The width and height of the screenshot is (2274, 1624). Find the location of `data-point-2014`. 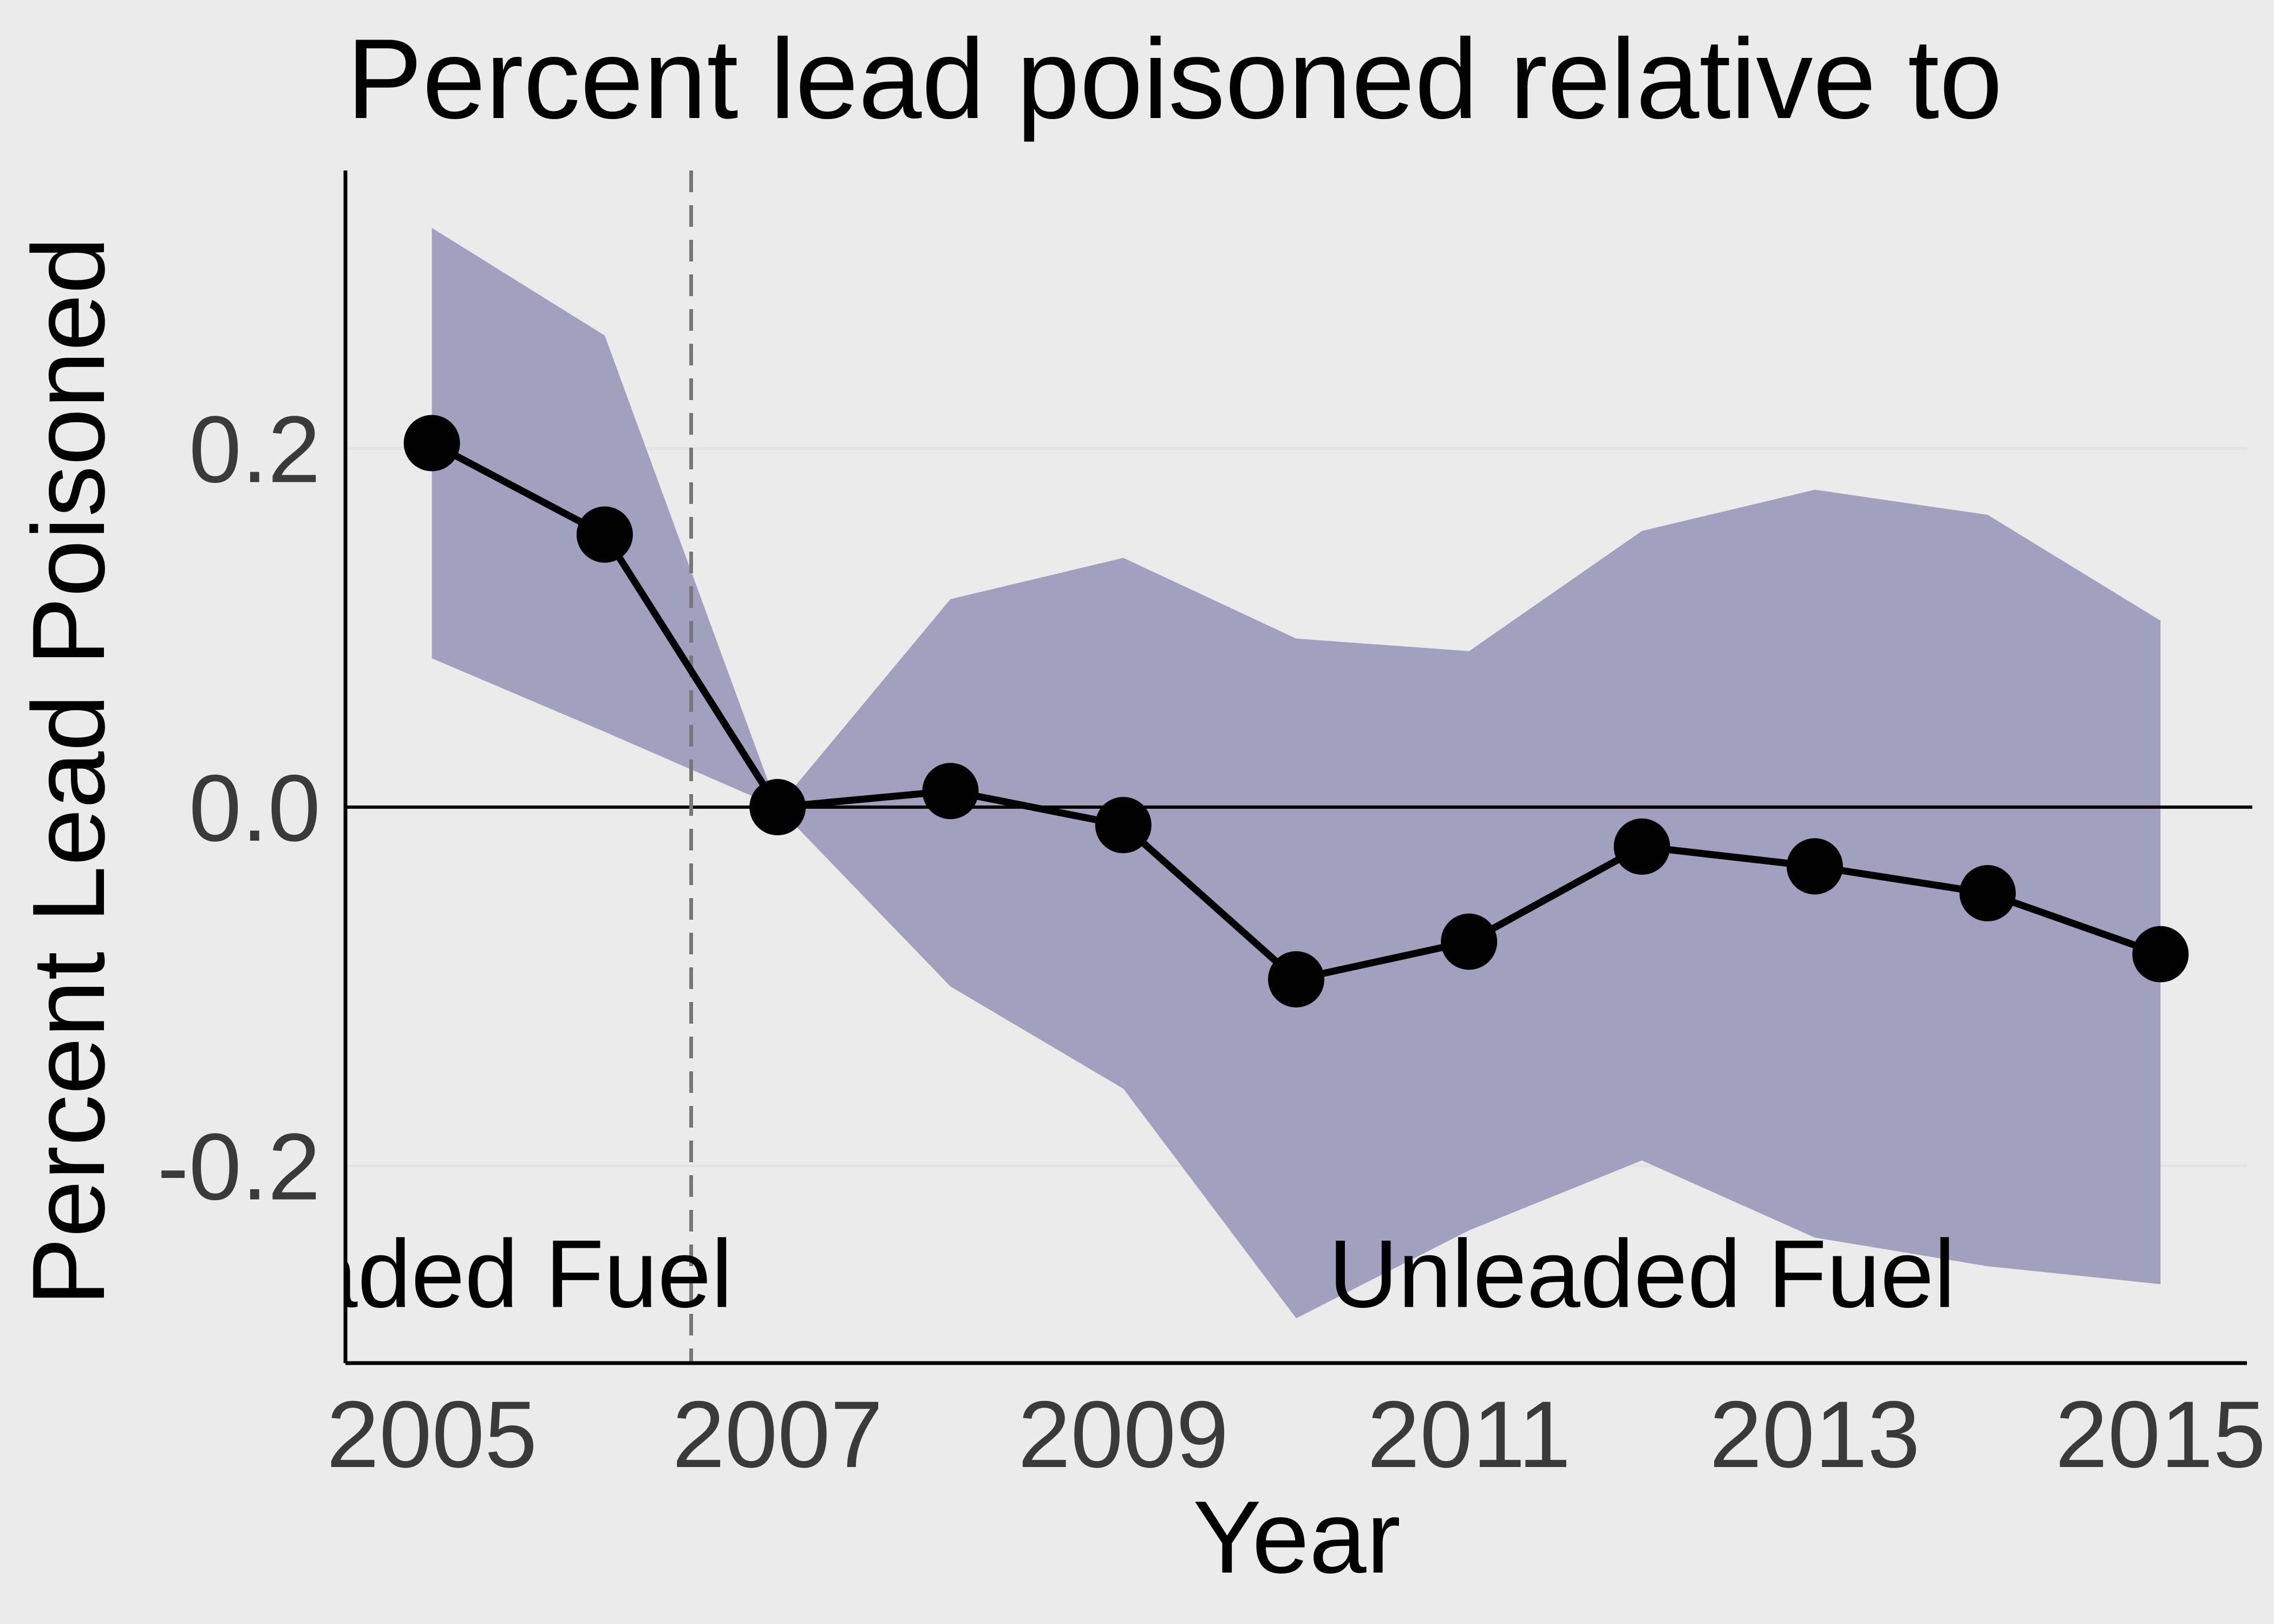

data-point-2014 is located at coordinates (1988, 893).